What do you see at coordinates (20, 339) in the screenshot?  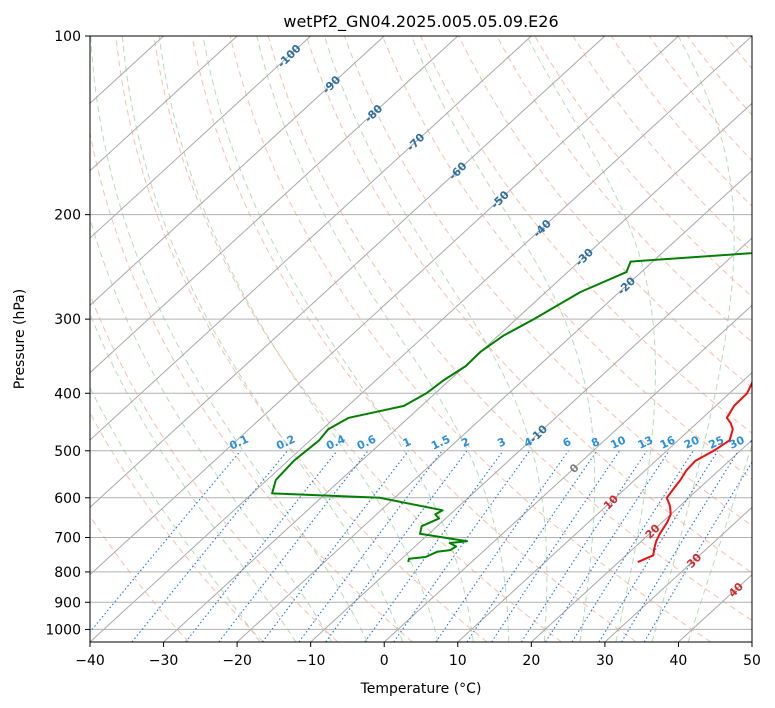 I see `y-axis-label: Pressure (hPa)` at bounding box center [20, 339].